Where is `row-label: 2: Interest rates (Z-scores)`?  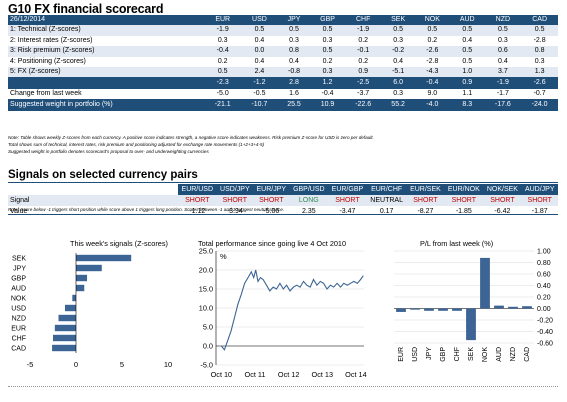
row-label: 2: Interest rates (Z-scores) is located at coordinates (51, 40).